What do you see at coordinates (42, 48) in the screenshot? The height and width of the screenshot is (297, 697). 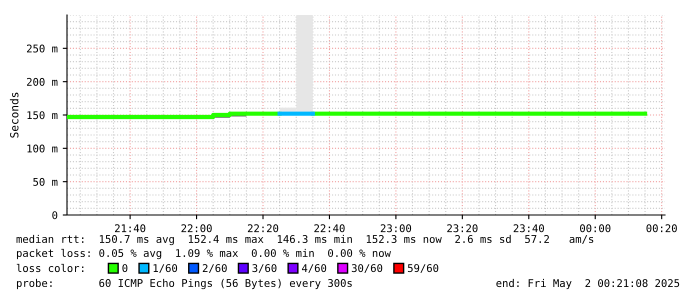 I see `y-tick-label: 250 m` at bounding box center [42, 48].